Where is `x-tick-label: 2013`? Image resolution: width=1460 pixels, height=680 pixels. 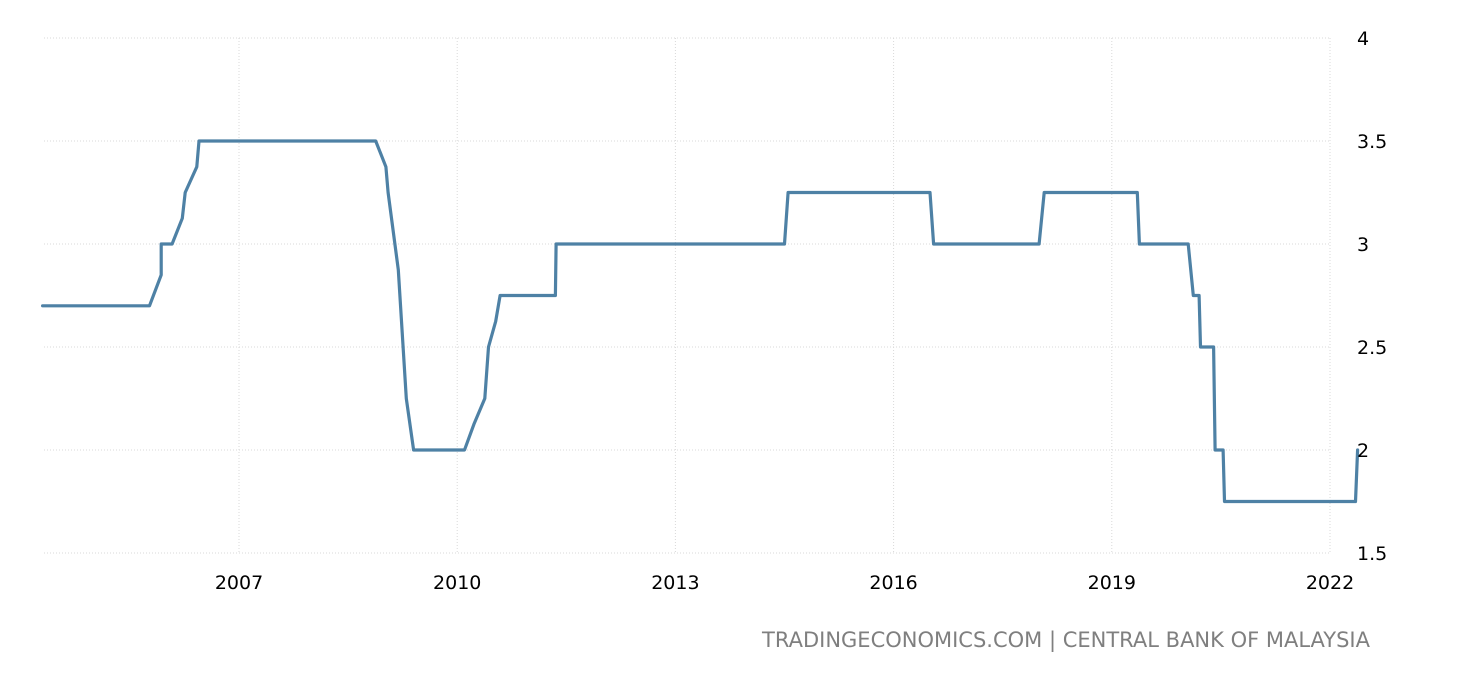
x-tick-label: 2013 is located at coordinates (675, 583).